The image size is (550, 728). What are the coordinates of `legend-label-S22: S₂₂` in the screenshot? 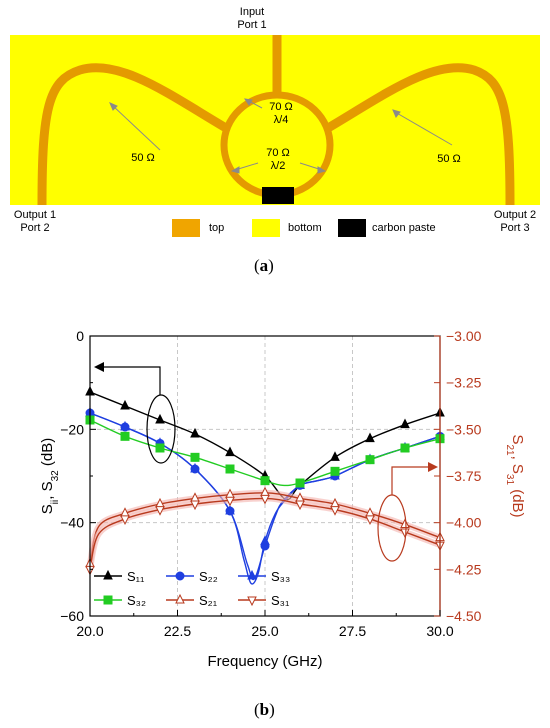 It's located at (208, 576).